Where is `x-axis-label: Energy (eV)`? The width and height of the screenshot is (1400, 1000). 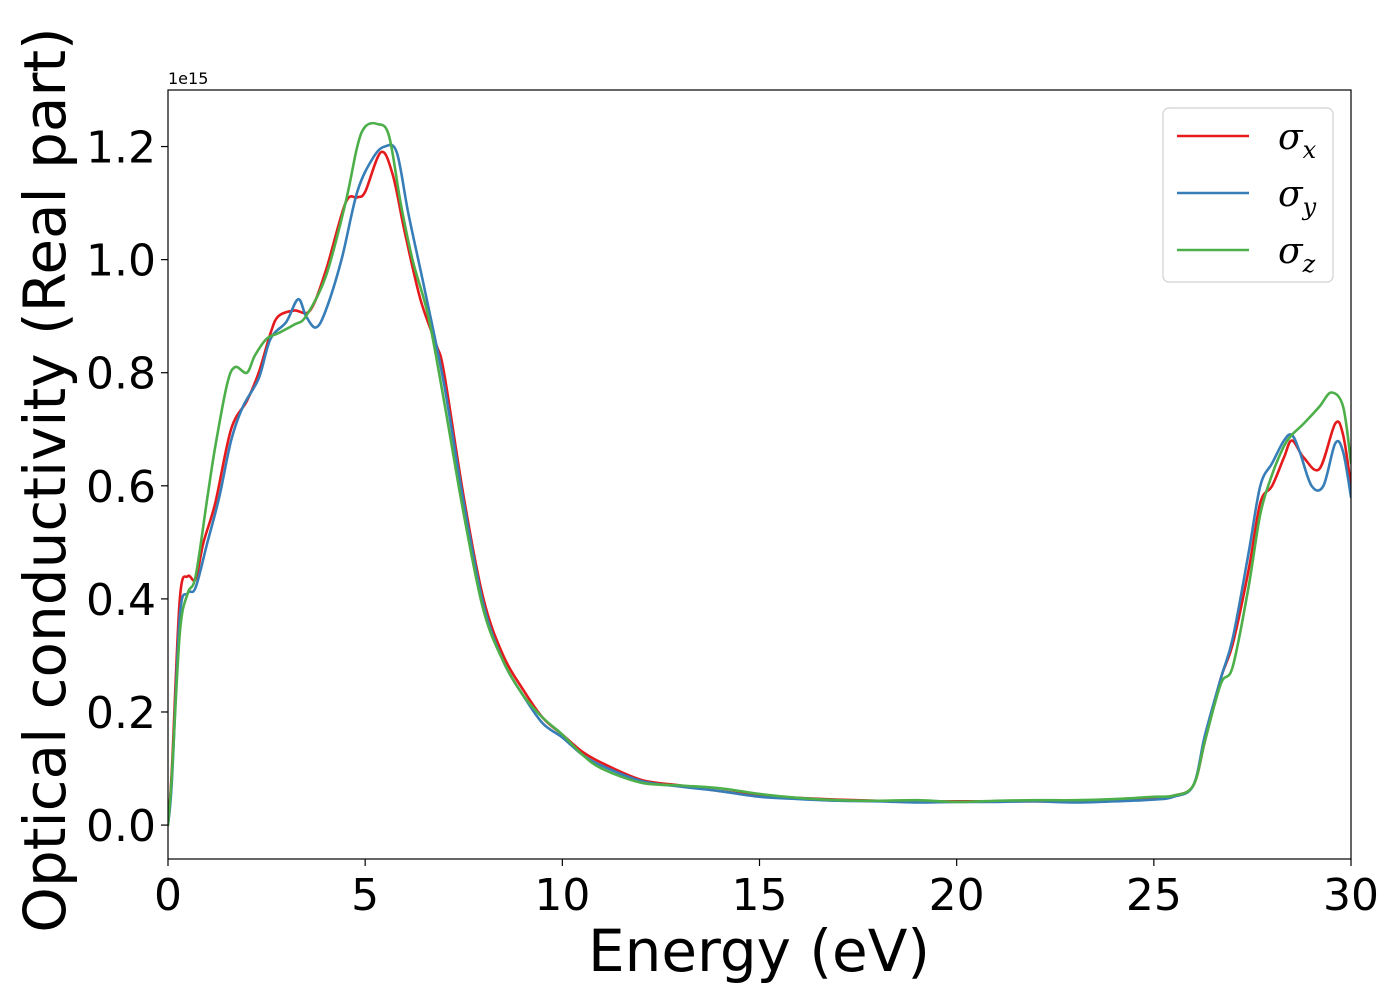 x-axis-label: Energy (eV) is located at coordinates (759, 951).